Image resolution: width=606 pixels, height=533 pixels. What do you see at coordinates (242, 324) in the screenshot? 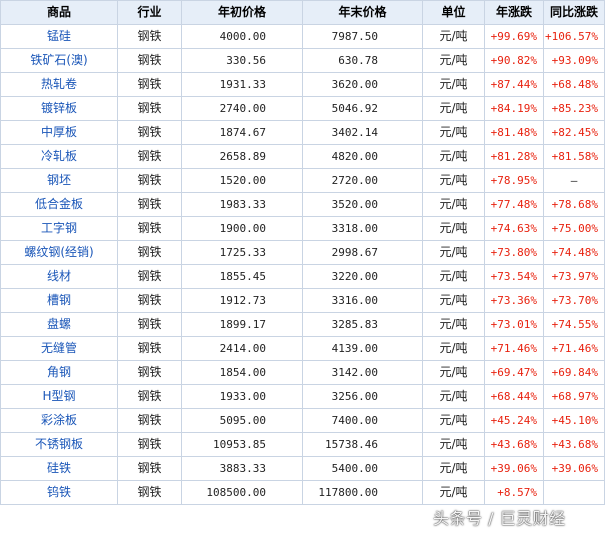
I see `start-price-cell: 1899.17` at bounding box center [242, 324].